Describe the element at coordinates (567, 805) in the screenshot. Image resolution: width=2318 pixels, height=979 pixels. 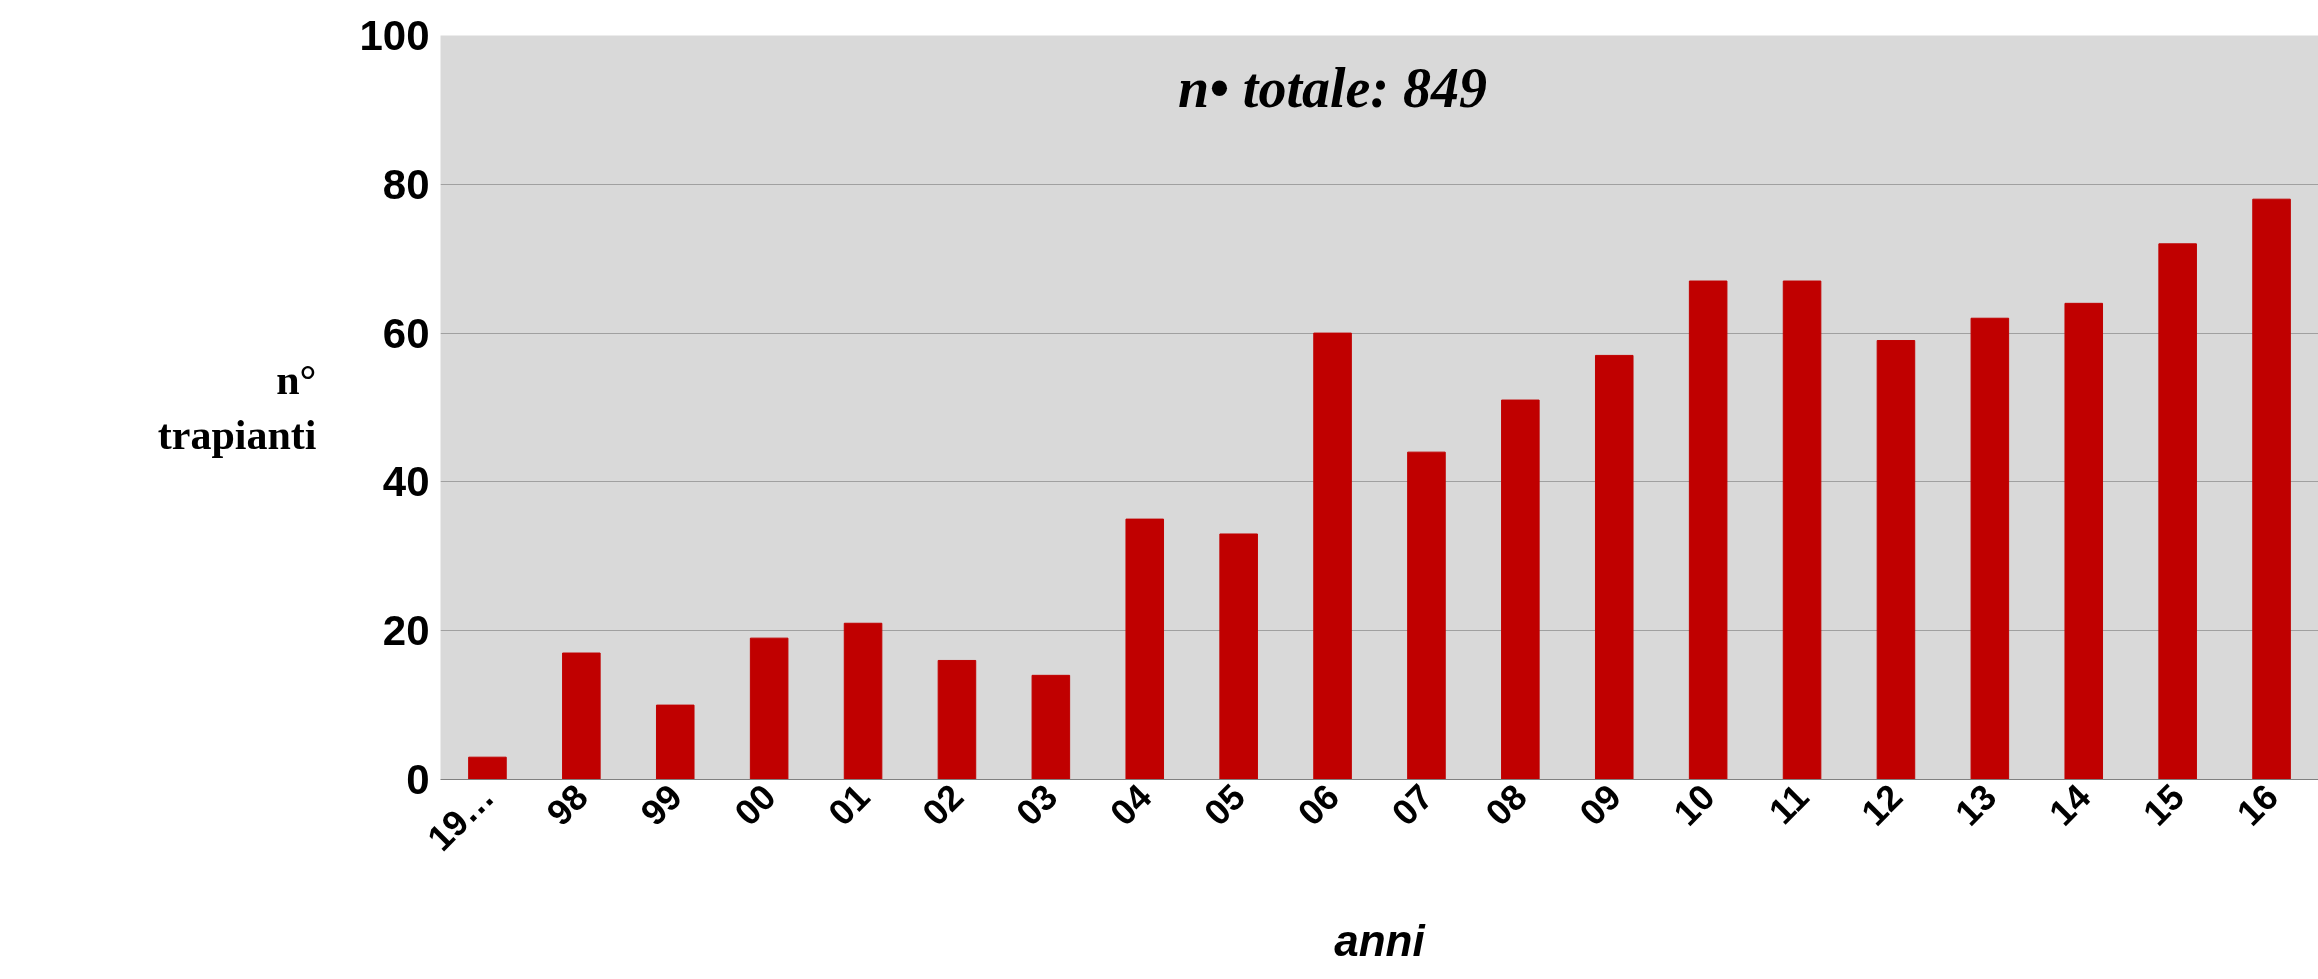
I see `x-tick-label: 98` at that location.